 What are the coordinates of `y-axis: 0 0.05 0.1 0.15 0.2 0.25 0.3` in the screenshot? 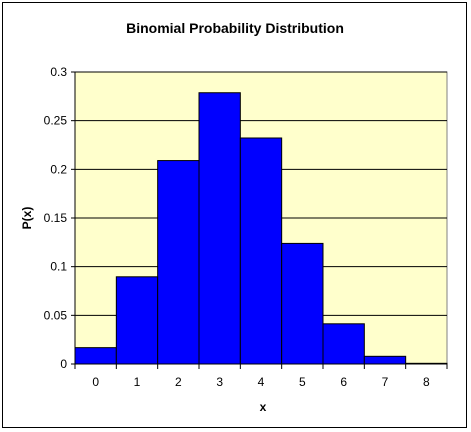 It's located at (60, 218).